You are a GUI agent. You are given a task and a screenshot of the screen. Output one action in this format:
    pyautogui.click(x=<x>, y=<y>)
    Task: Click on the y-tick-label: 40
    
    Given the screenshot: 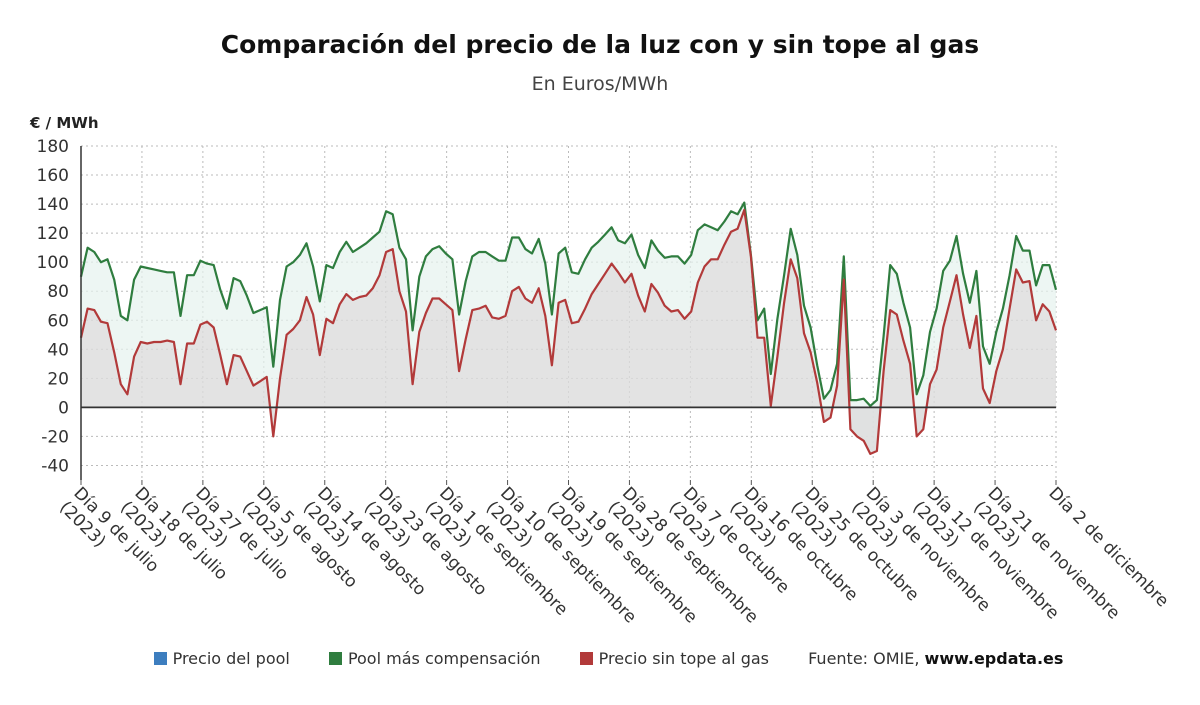 What is the action you would take?
    pyautogui.click(x=58, y=350)
    